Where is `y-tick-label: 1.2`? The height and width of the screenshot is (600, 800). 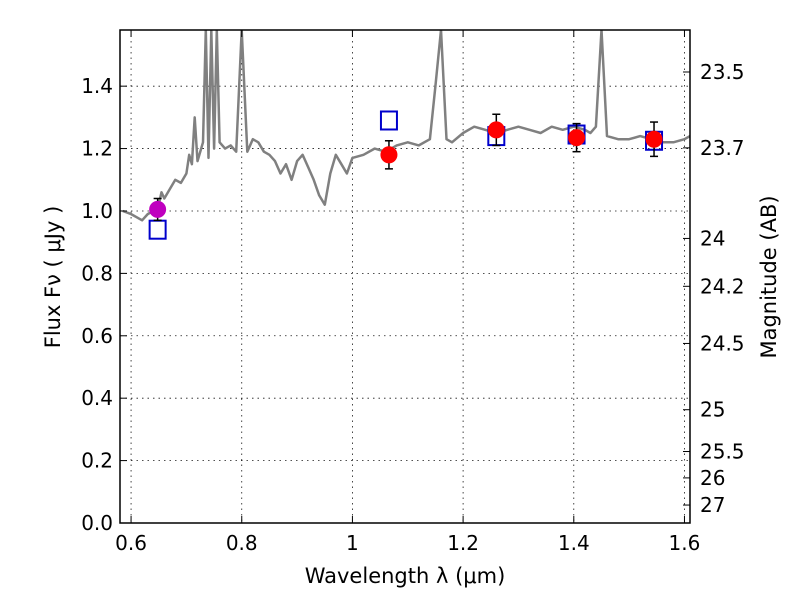
y-tick-label: 1.2 is located at coordinates (97, 149).